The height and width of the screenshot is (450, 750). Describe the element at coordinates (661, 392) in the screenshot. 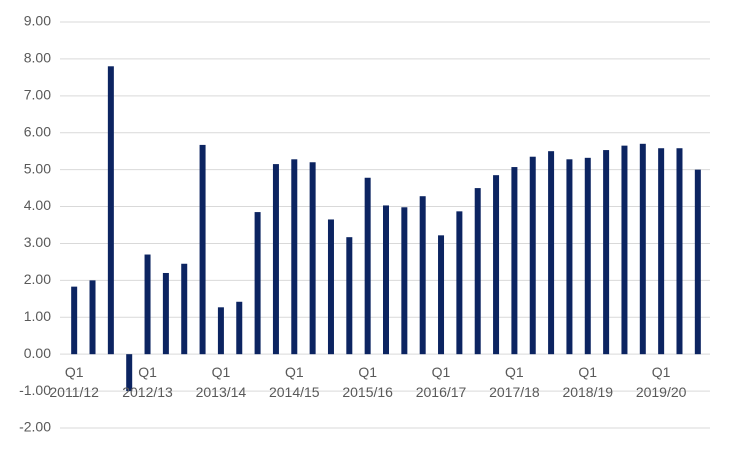

I see `x-group-label: 2019/20` at that location.